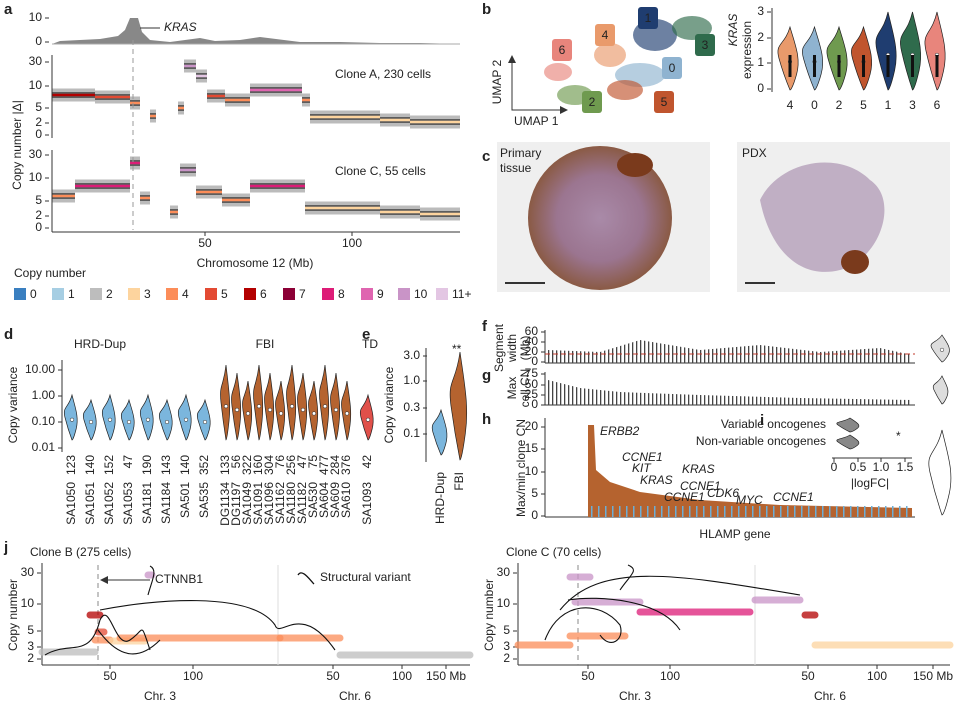 The height and width of the screenshot is (720, 962). Describe the element at coordinates (313, 500) in the screenshot. I see `sample-id: SA530` at that location.